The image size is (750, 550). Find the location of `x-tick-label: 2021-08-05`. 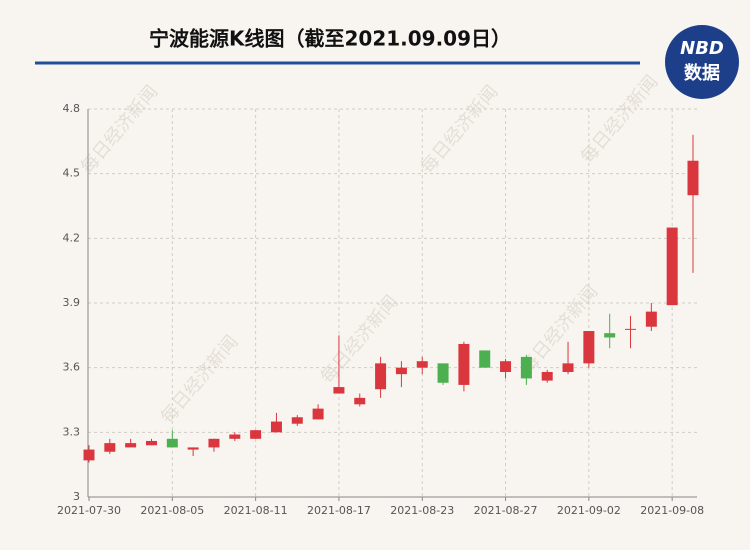

x-tick-label: 2021-08-05 is located at coordinates (172, 510).